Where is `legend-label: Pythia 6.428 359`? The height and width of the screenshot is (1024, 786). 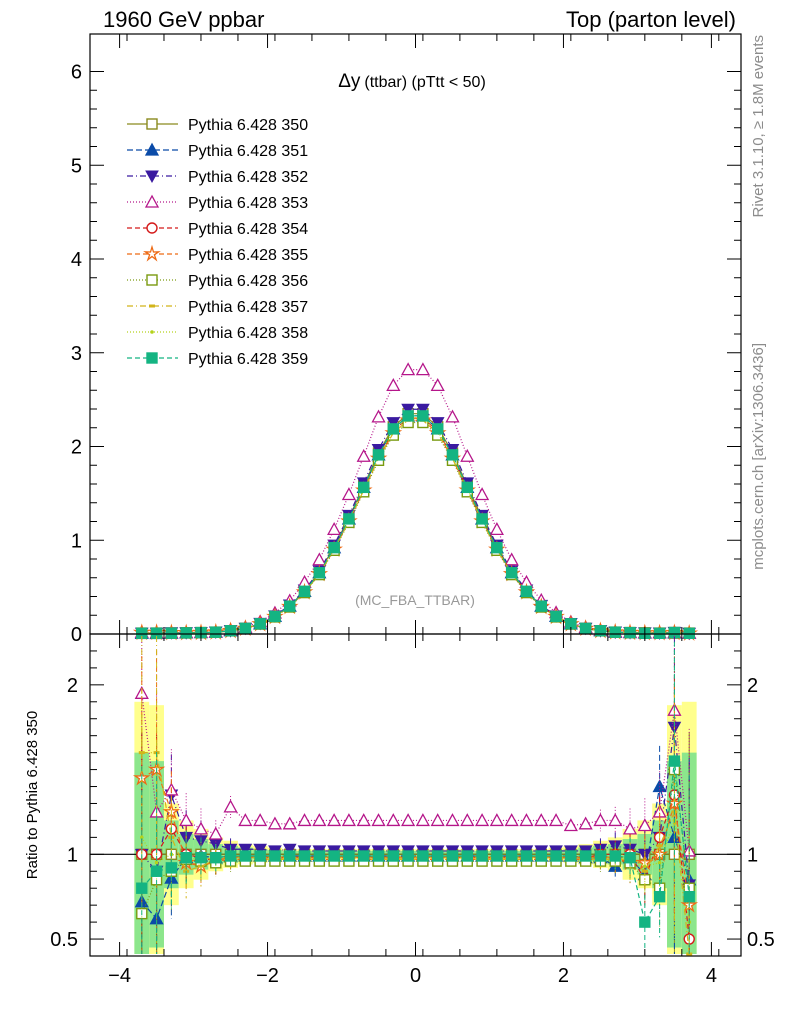
legend-label: Pythia 6.428 359 is located at coordinates (248, 359).